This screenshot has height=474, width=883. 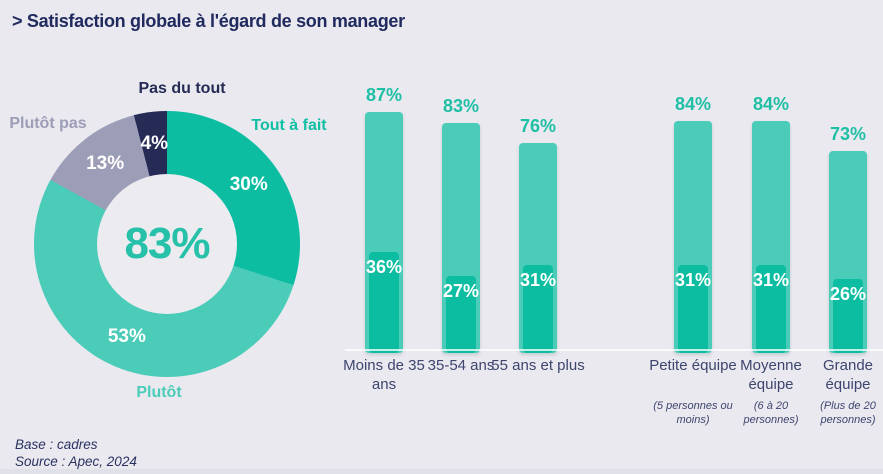 I want to click on bar-inner-value: 36%, so click(x=384, y=266).